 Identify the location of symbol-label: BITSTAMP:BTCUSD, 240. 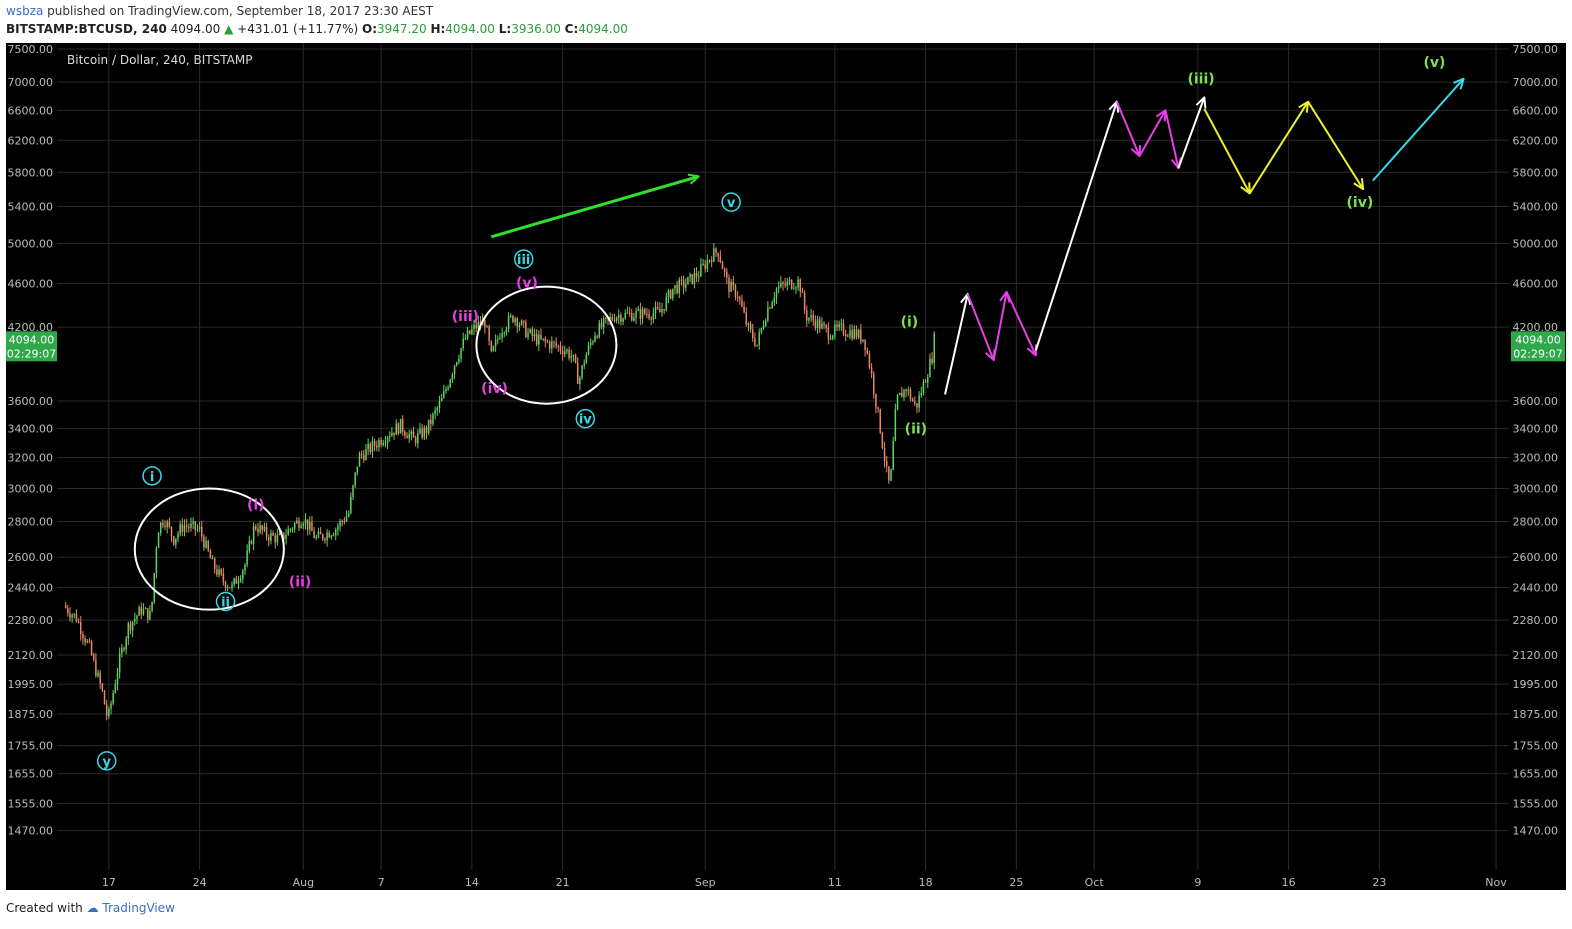
(86, 29).